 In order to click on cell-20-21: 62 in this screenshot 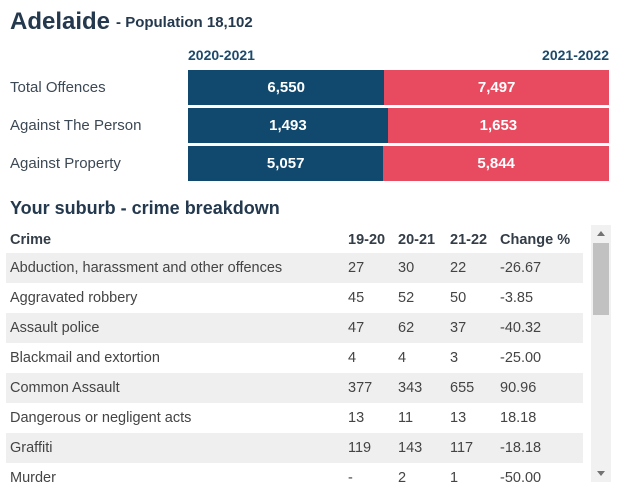, I will do `click(406, 328)`.